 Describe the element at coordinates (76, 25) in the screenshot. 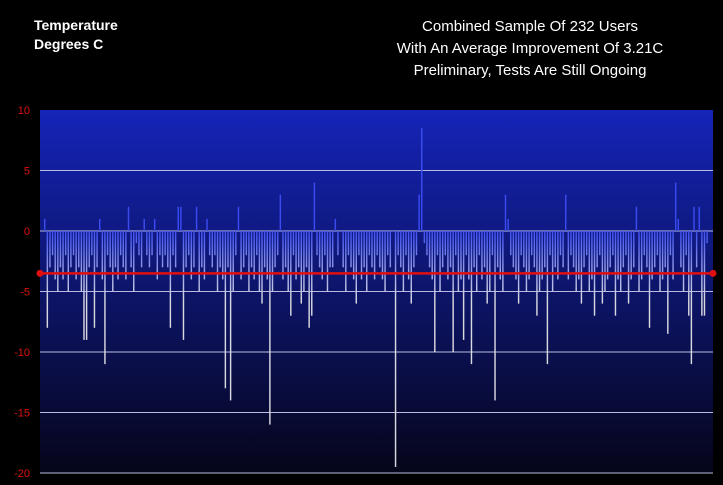

I see `y-axis-label-line-1: Temperature` at that location.